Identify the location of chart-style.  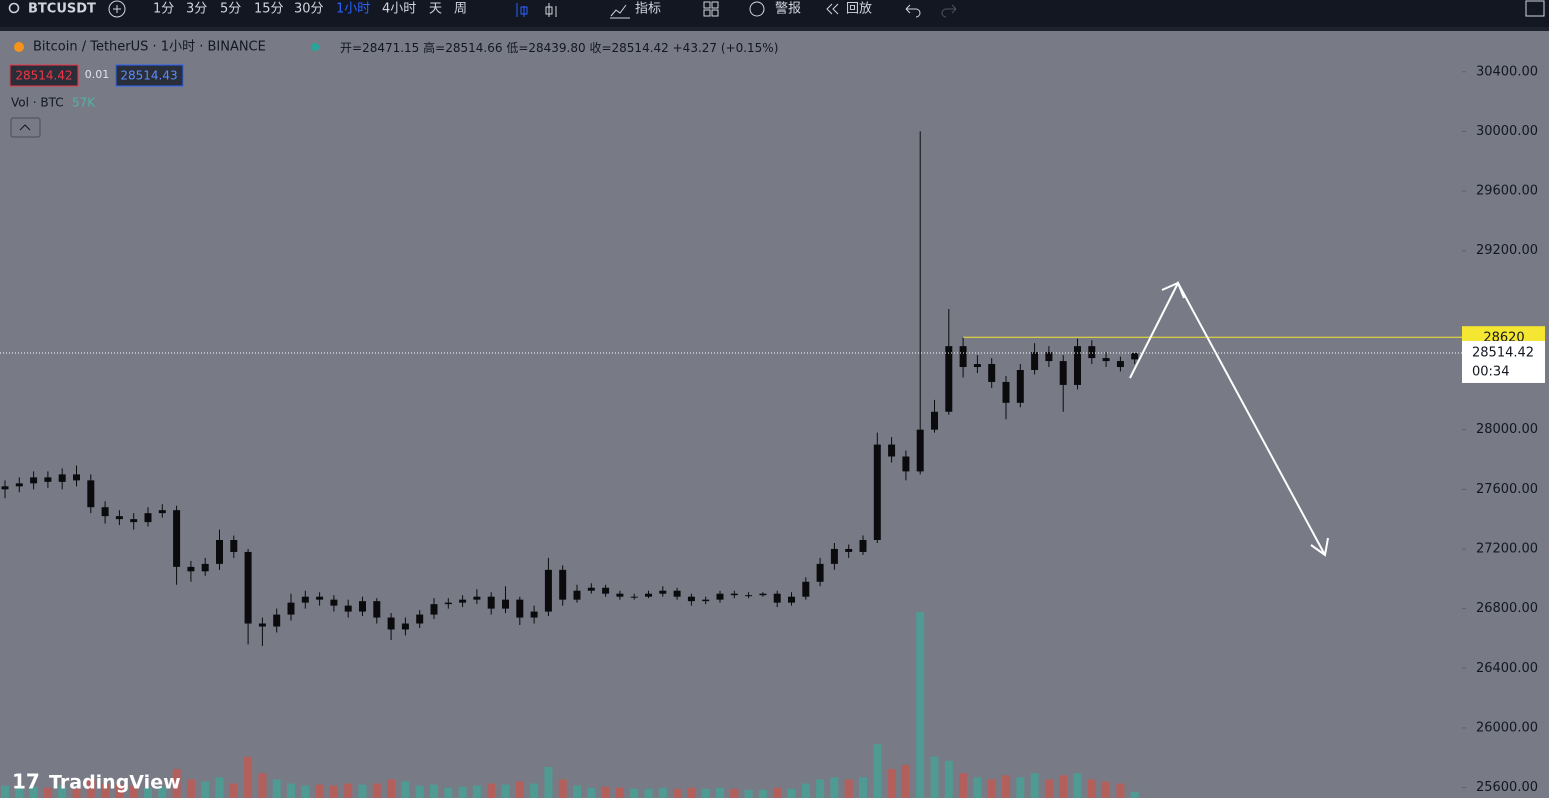
(551, 10).